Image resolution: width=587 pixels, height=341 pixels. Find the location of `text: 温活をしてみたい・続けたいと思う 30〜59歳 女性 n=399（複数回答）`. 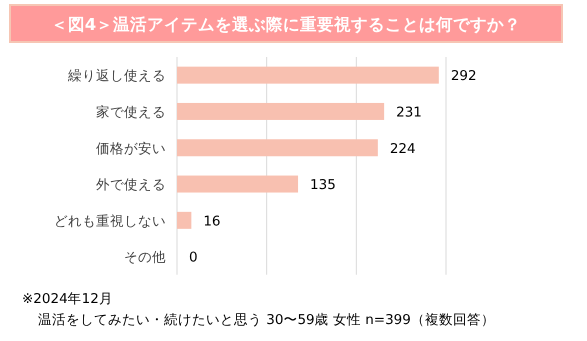

text: 温活をしてみたい・続けたいと思う 30〜59歳 女性 n=399（複数回答） is located at coordinates (266, 320).